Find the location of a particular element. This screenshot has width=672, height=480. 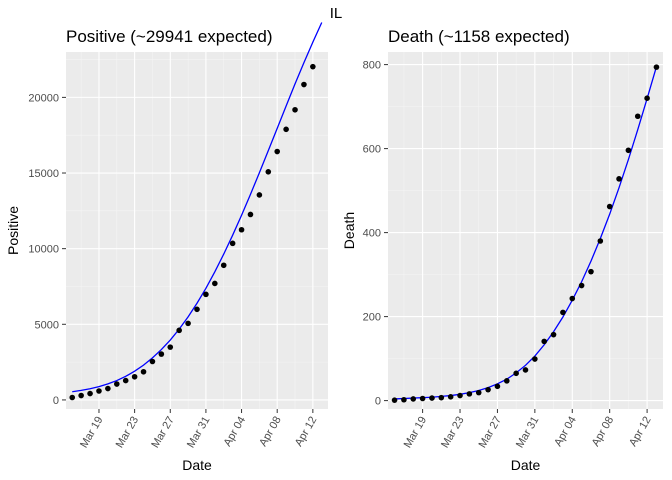

y-tick-label: 15000 is located at coordinates (43, 174).